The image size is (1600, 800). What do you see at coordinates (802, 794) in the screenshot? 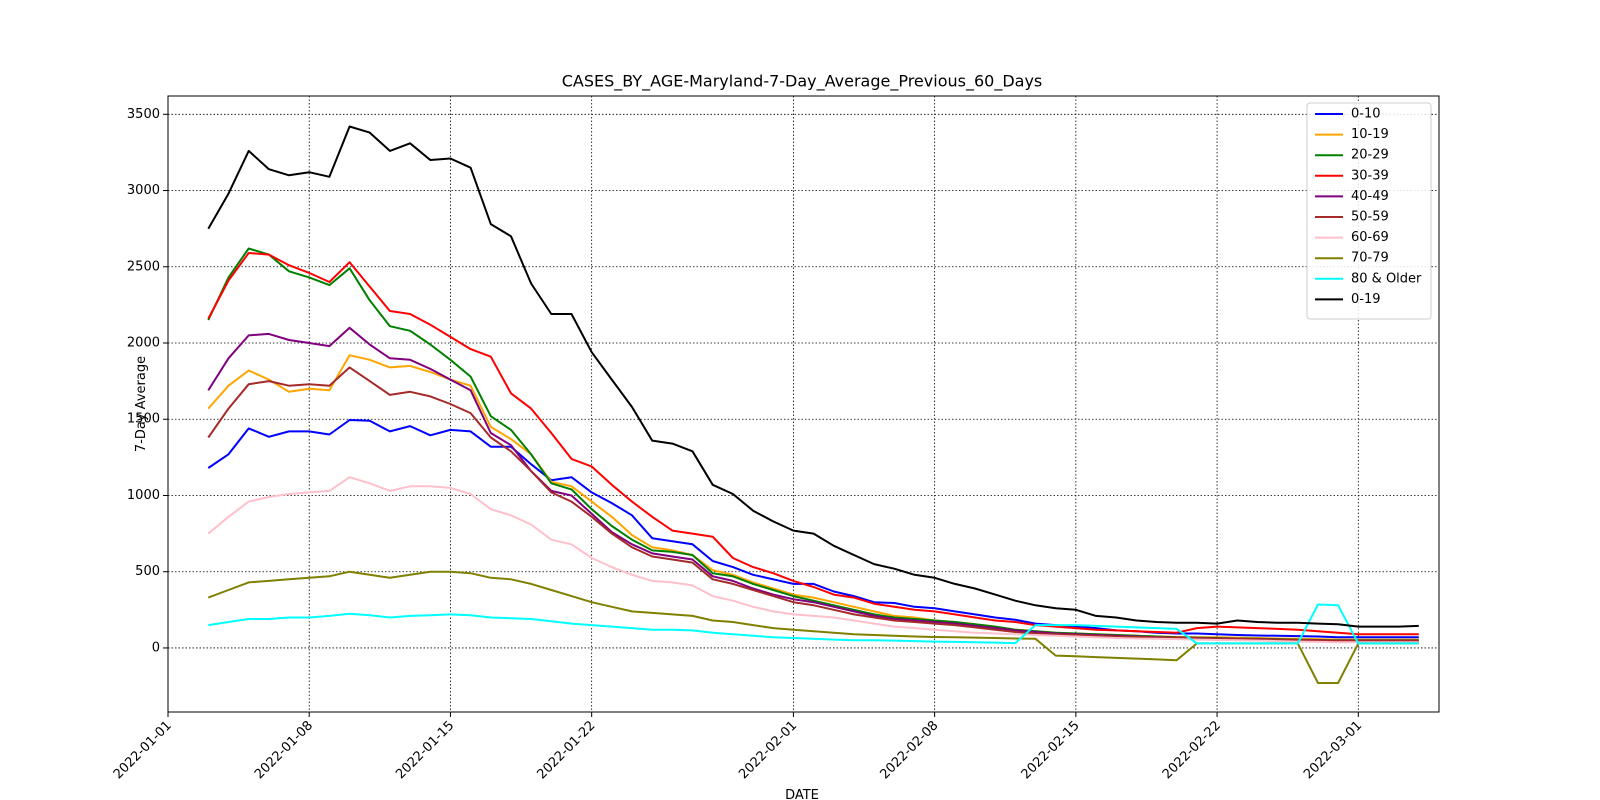
I see `x-axis-label: DATE` at bounding box center [802, 794].